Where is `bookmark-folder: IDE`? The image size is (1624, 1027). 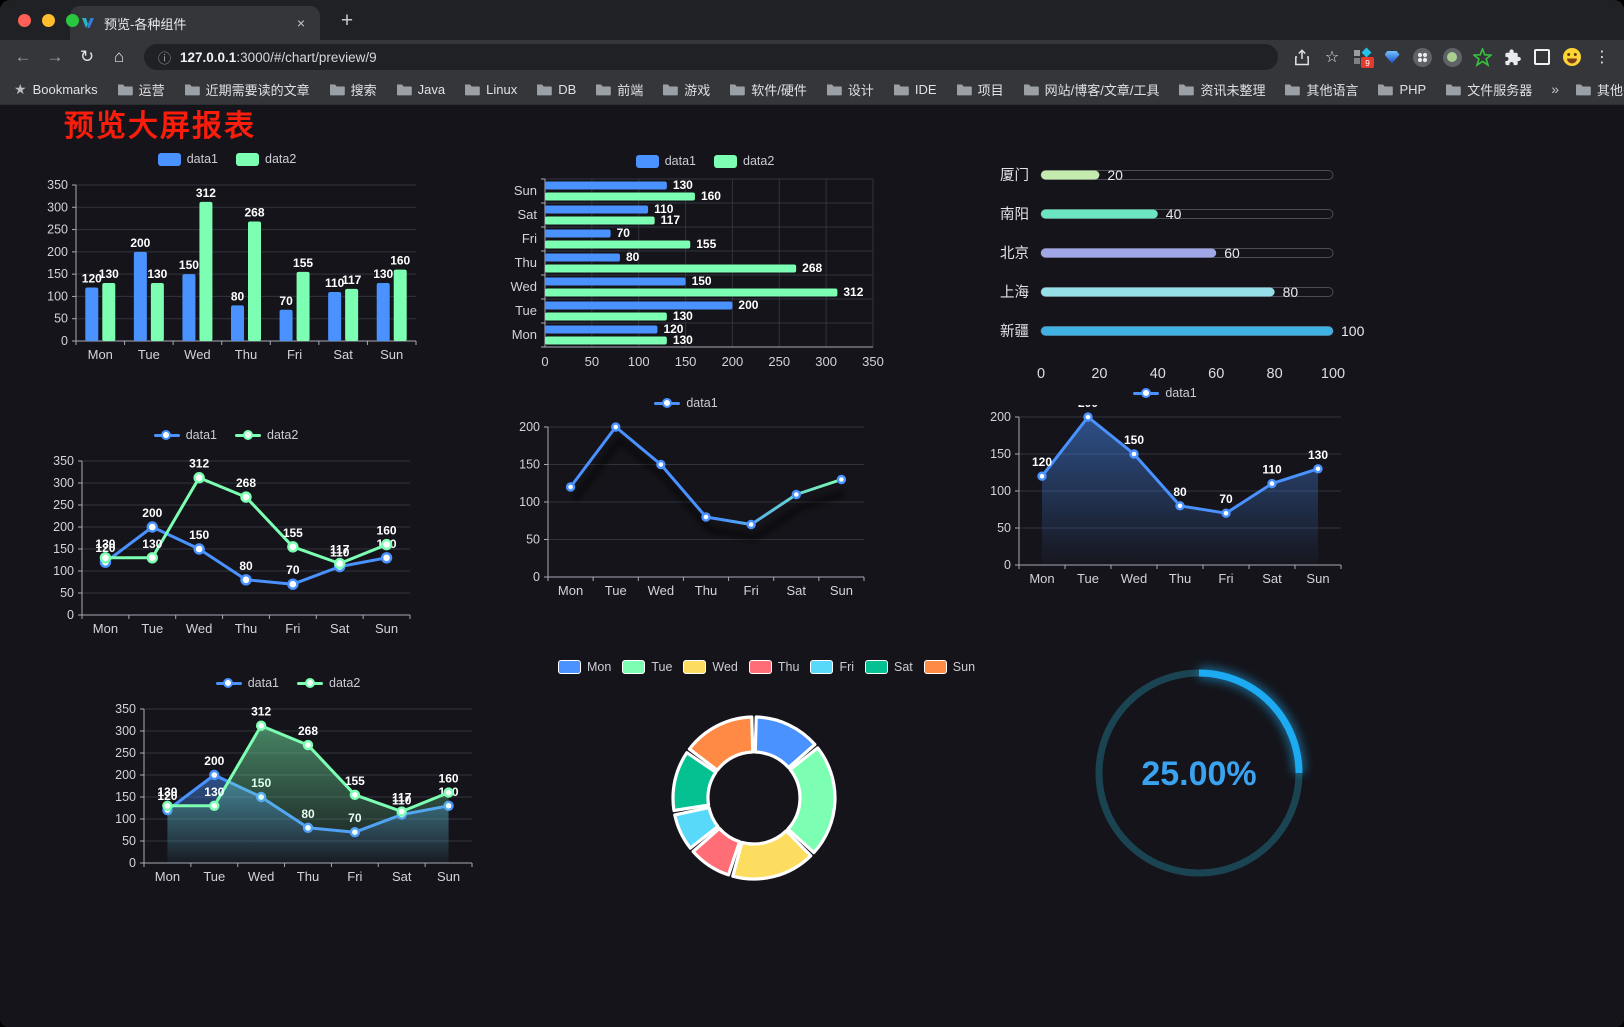 bookmark-folder: IDE is located at coordinates (915, 89).